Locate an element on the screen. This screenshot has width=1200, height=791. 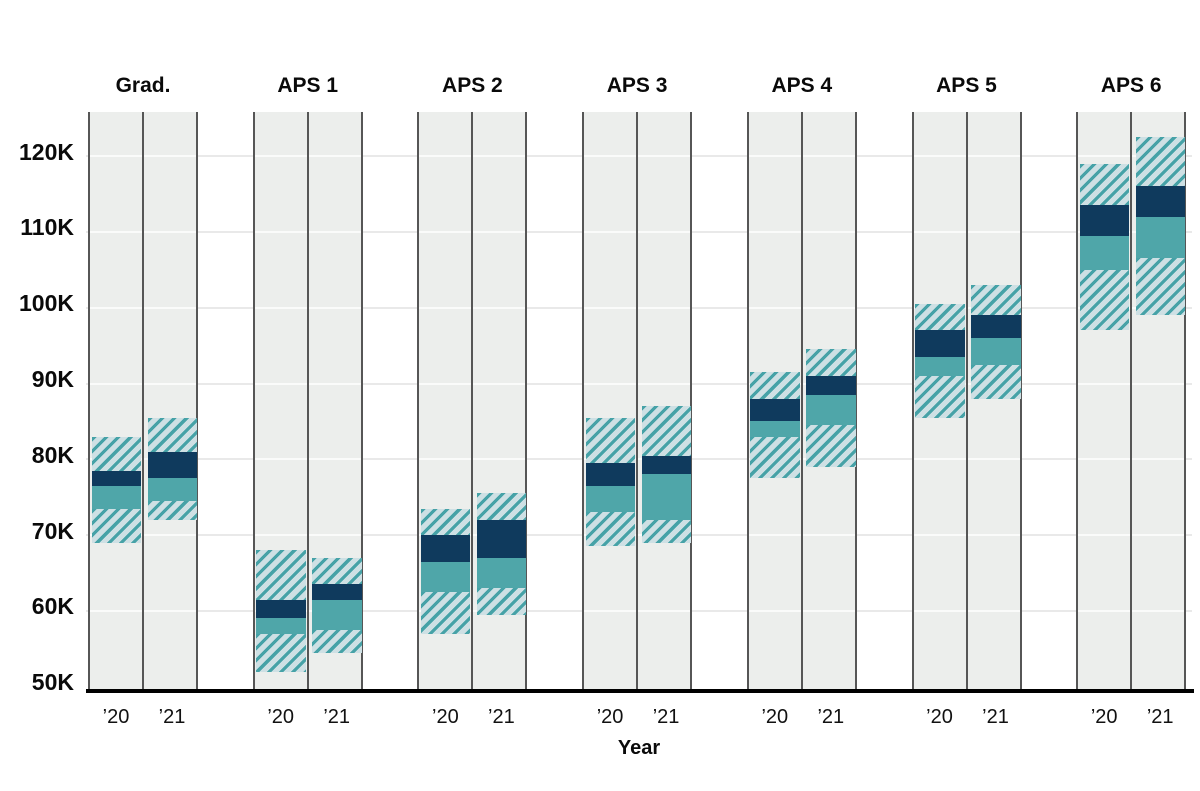
group-label: Grad. is located at coordinates (143, 85).